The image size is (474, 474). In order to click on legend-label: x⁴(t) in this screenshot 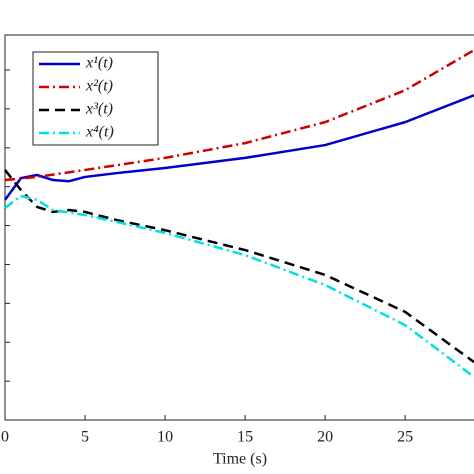, I will do `click(99, 132)`.